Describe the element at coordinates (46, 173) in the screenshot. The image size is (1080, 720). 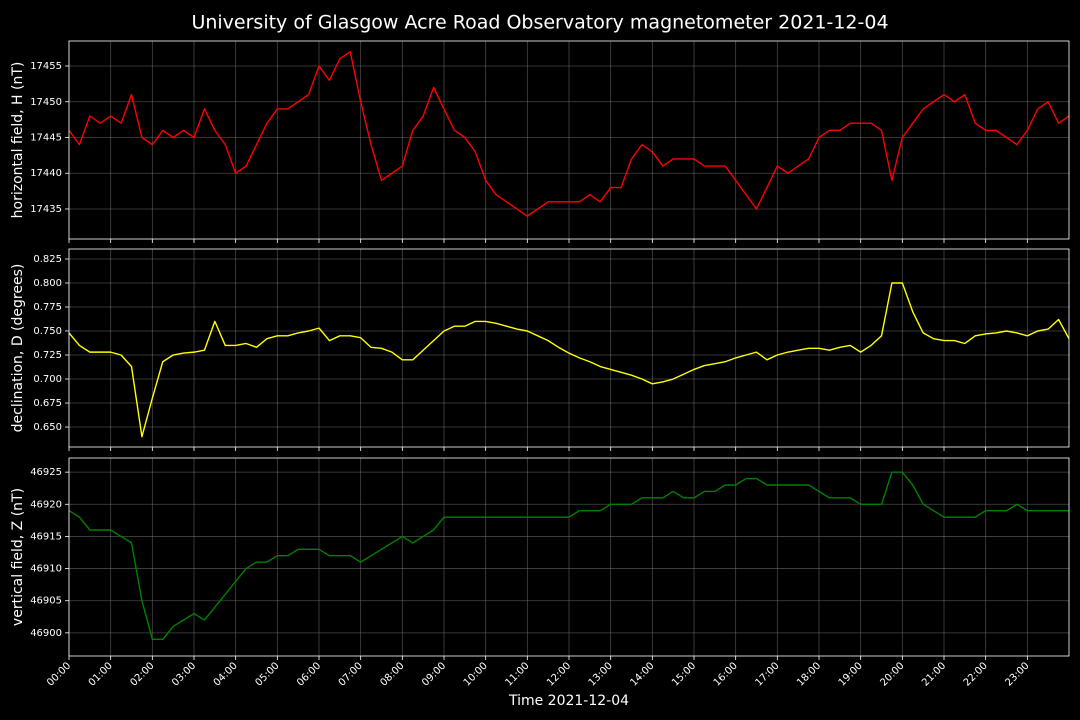
I see `y-tick-label: 17440` at that location.